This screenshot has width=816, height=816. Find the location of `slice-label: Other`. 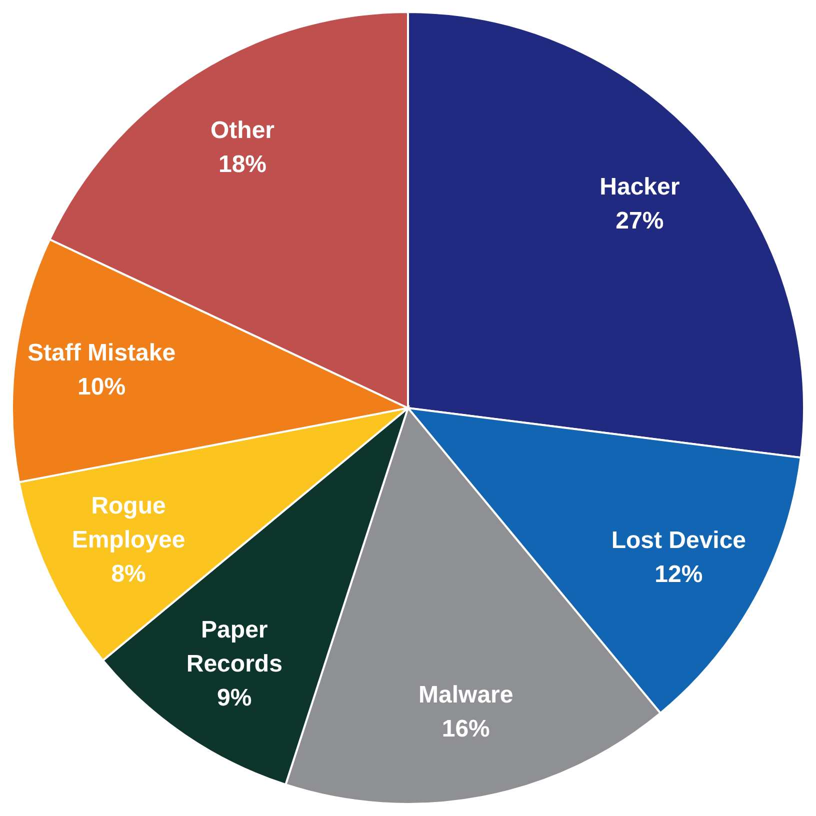

slice-label: Other is located at coordinates (242, 130).